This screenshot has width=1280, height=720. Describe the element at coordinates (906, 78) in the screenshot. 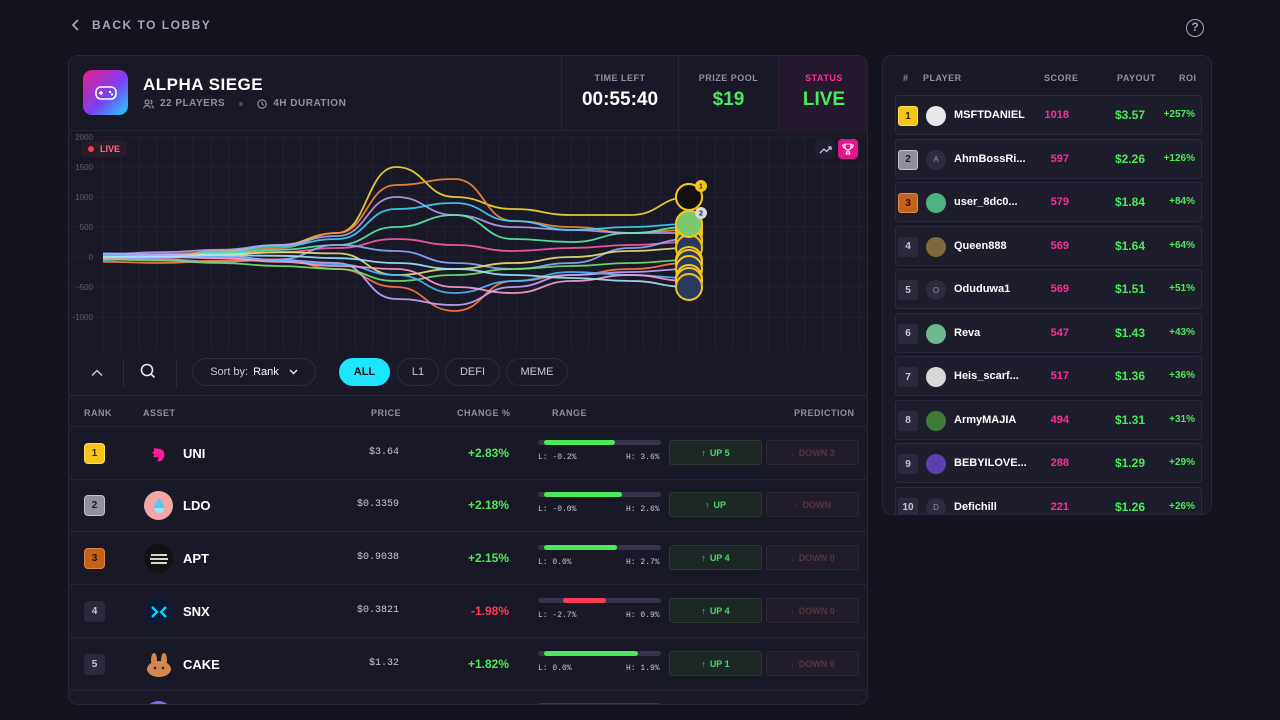

I see `lb-header-rank: #` at that location.